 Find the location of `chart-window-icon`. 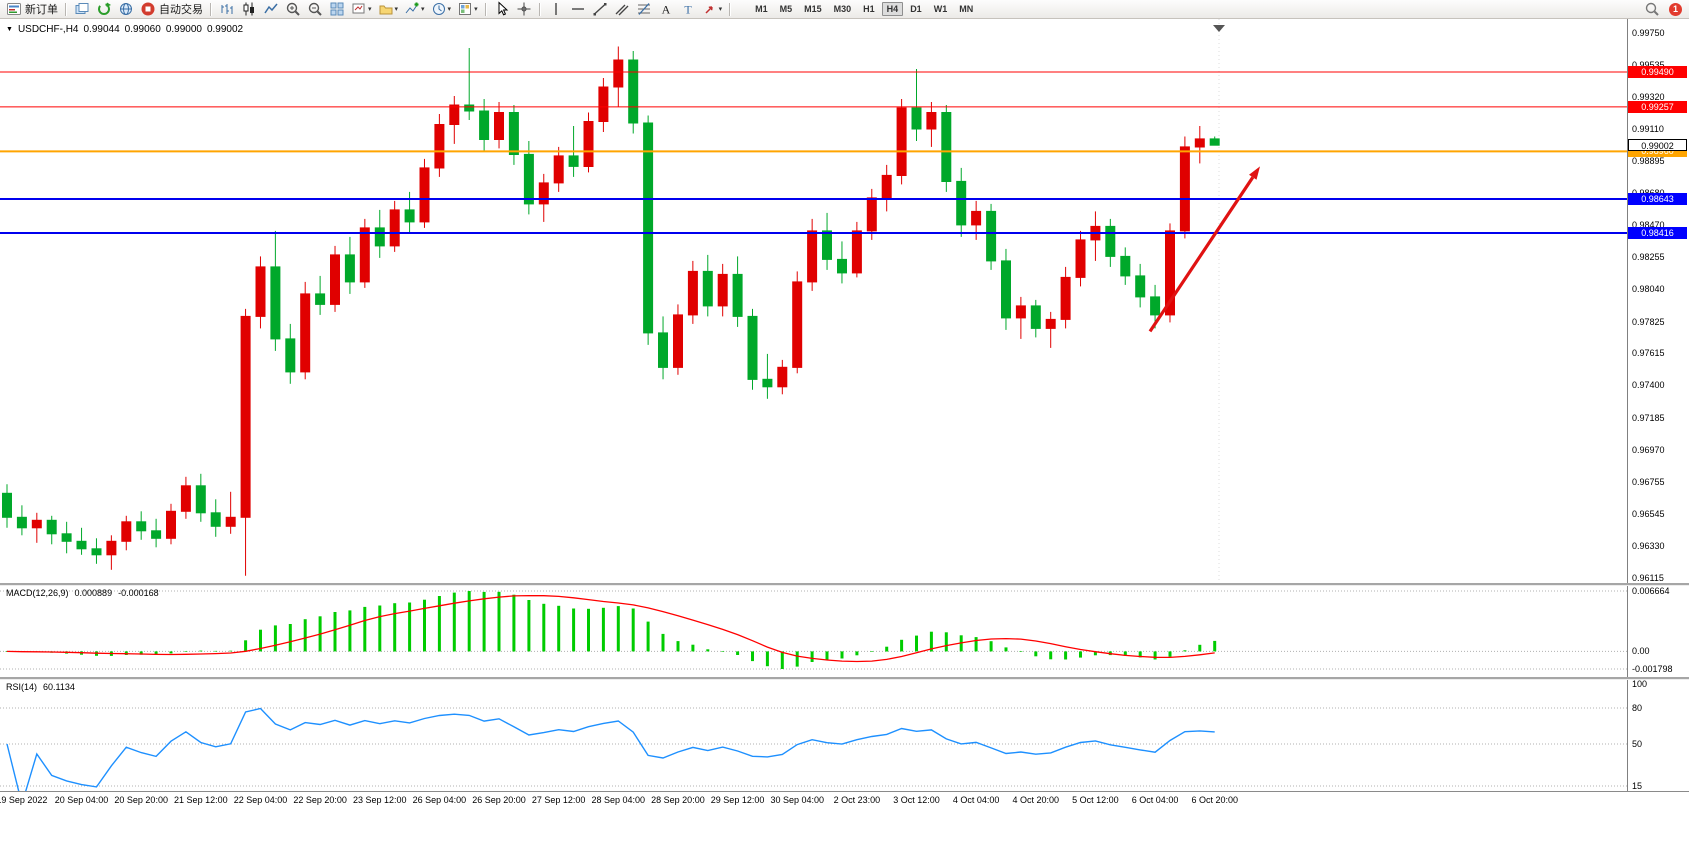

chart-window-icon is located at coordinates (82, 9).